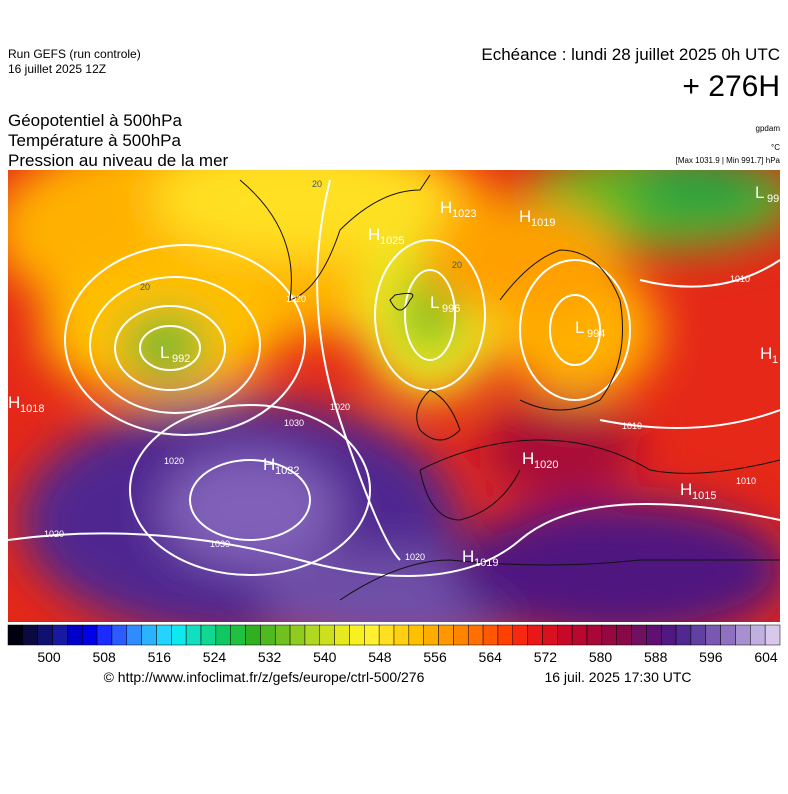 The image size is (788, 794). Describe the element at coordinates (380, 657) in the screenshot. I see `colorbar-label: 548` at that location.